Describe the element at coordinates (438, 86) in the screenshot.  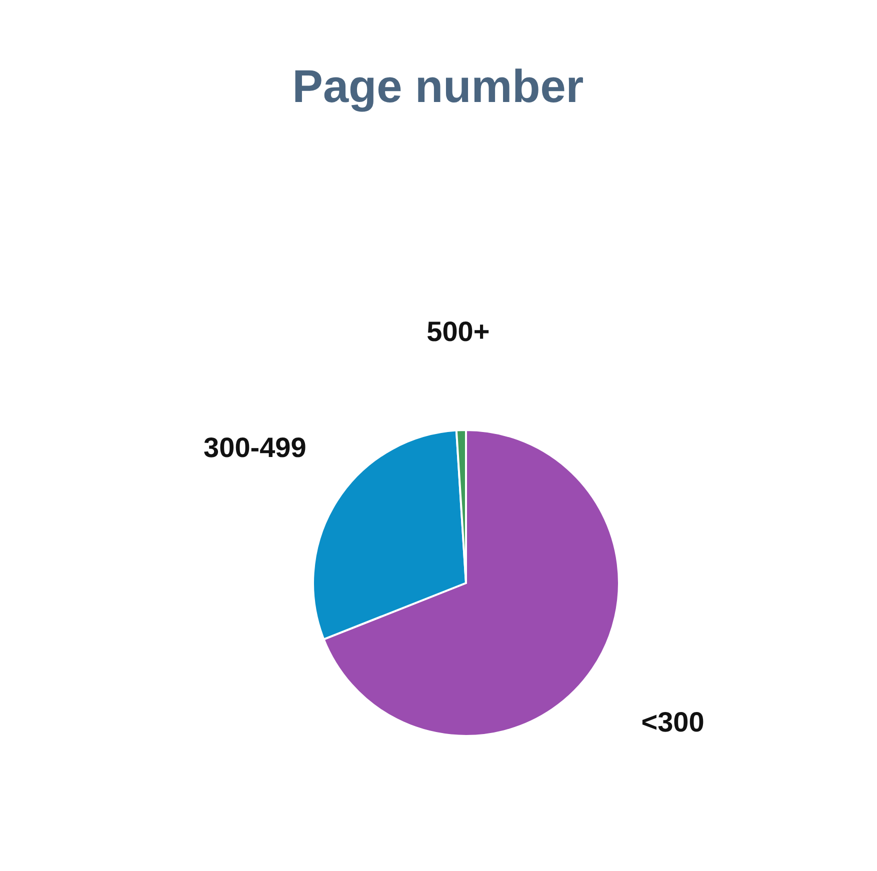
I see `chart-title: Page number` at that location.